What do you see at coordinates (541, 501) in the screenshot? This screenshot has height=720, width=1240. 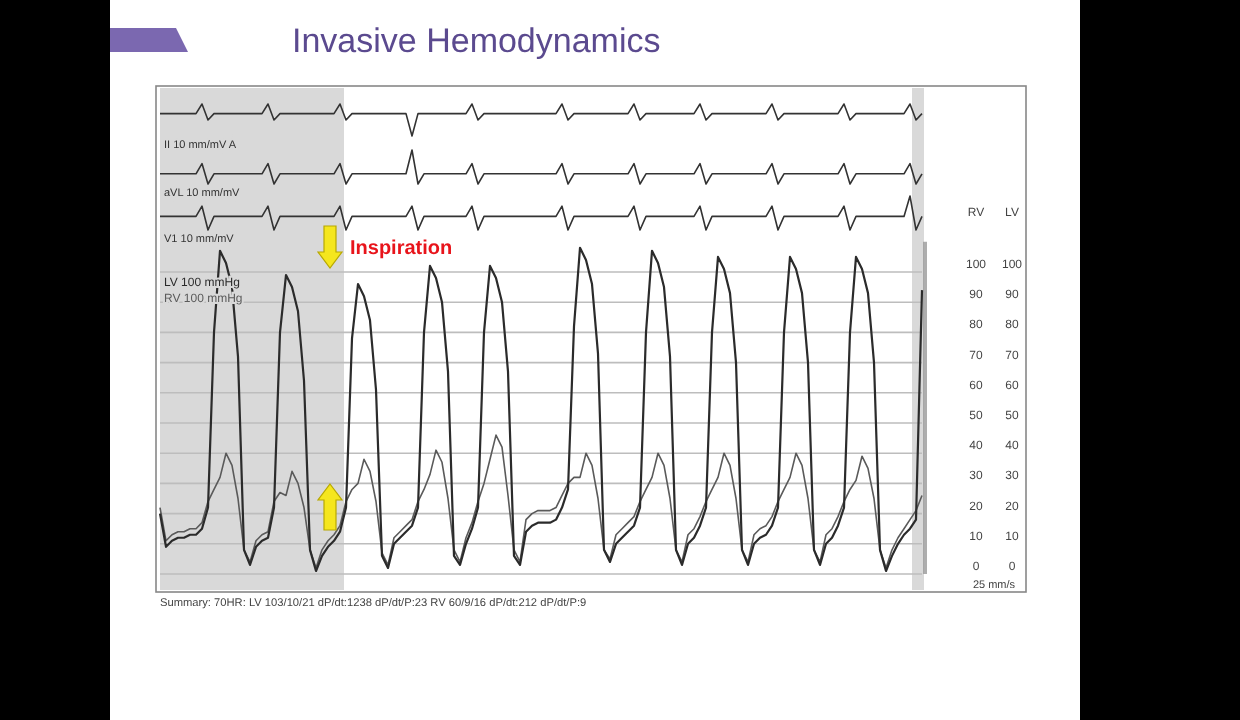 I see `line-series` at bounding box center [541, 501].